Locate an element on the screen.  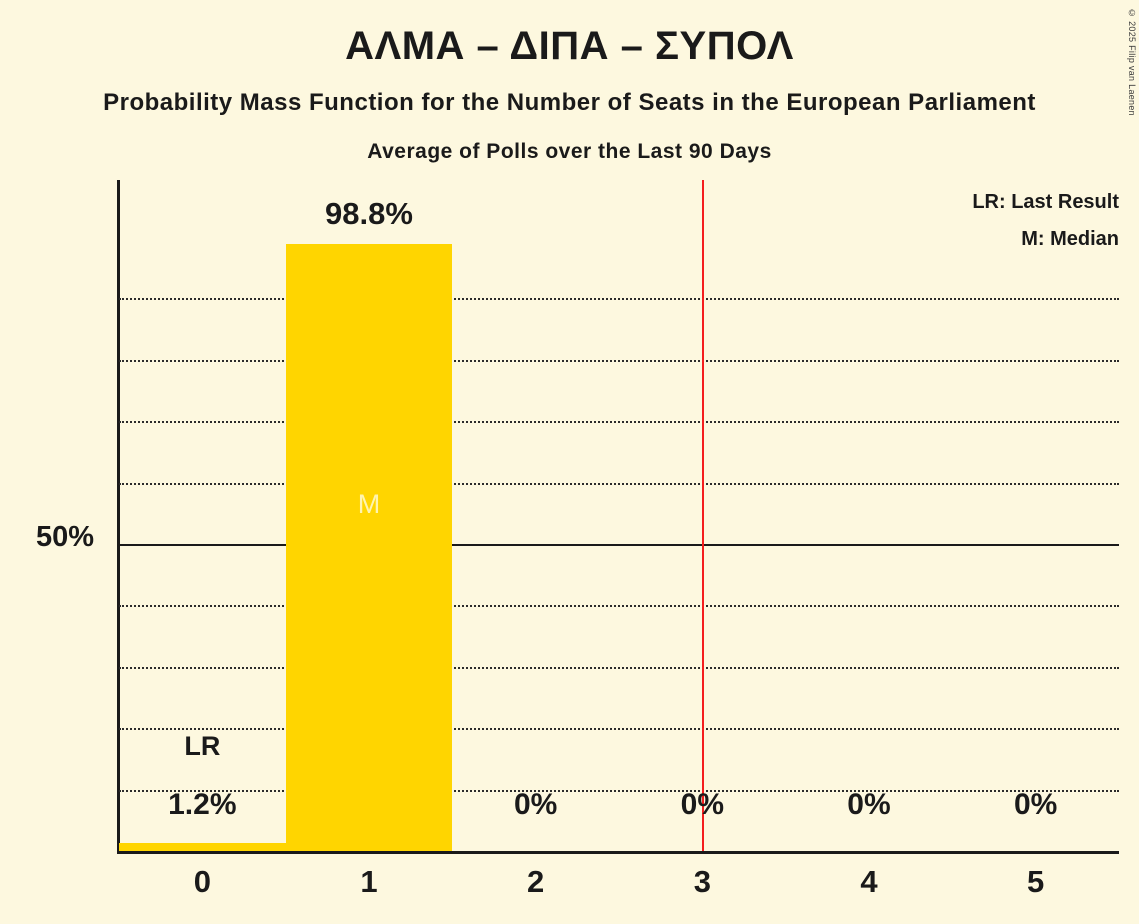
gridline-50-percent is located at coordinates (619, 545).